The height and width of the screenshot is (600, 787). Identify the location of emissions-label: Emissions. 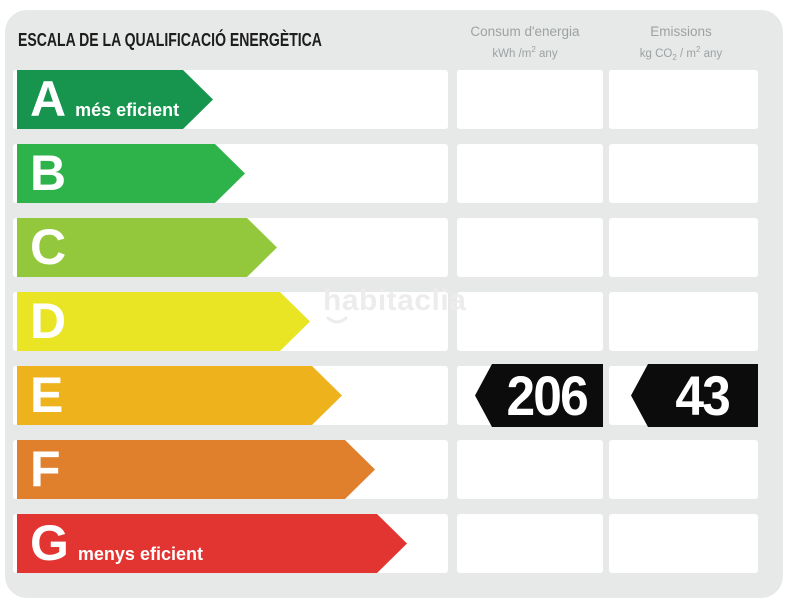
(681, 31).